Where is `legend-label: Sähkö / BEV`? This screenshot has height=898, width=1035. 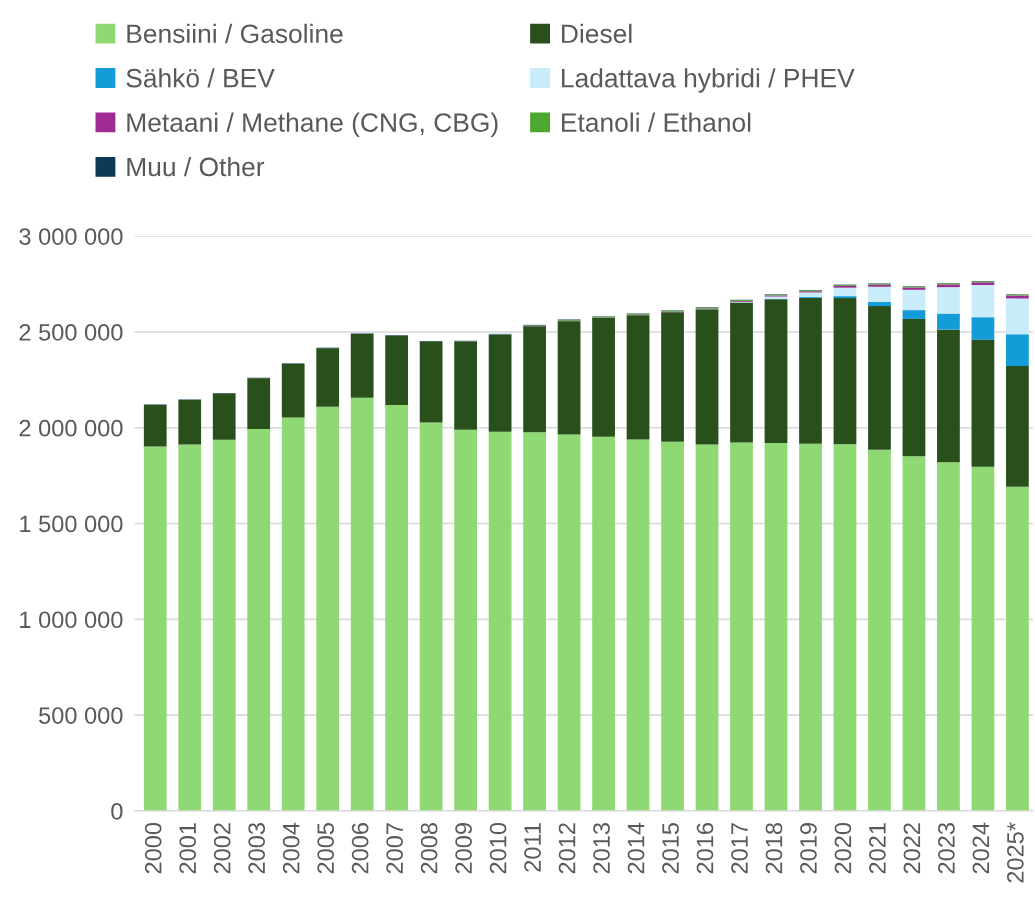
legend-label: Sähkö / BEV is located at coordinates (200, 78).